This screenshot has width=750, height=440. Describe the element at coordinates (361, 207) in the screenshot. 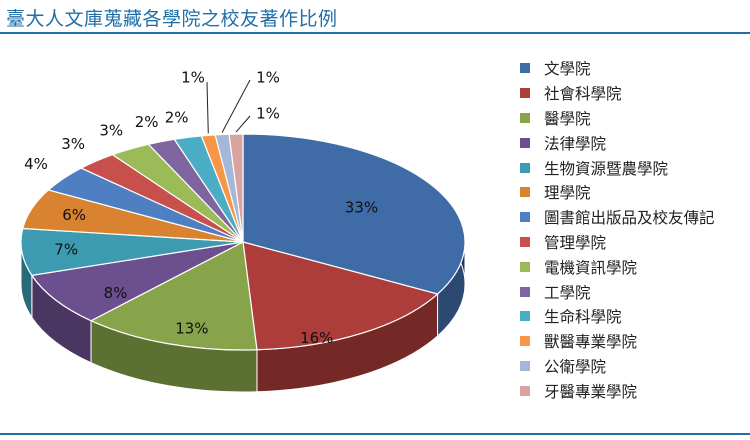

I see `data-label-0: 33%` at that location.